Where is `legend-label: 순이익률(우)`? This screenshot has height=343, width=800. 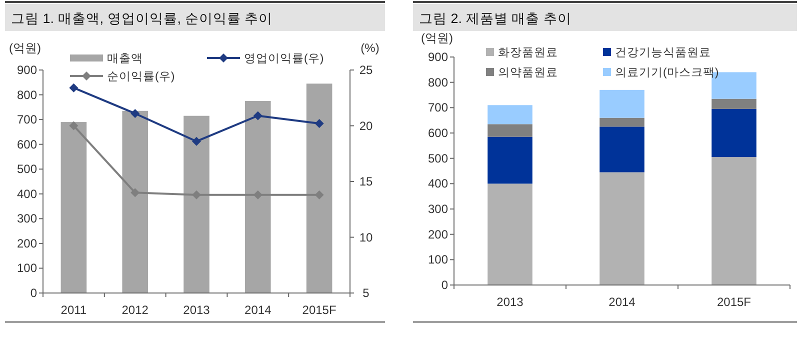 legend-label: 순이익률(우) is located at coordinates (141, 77).